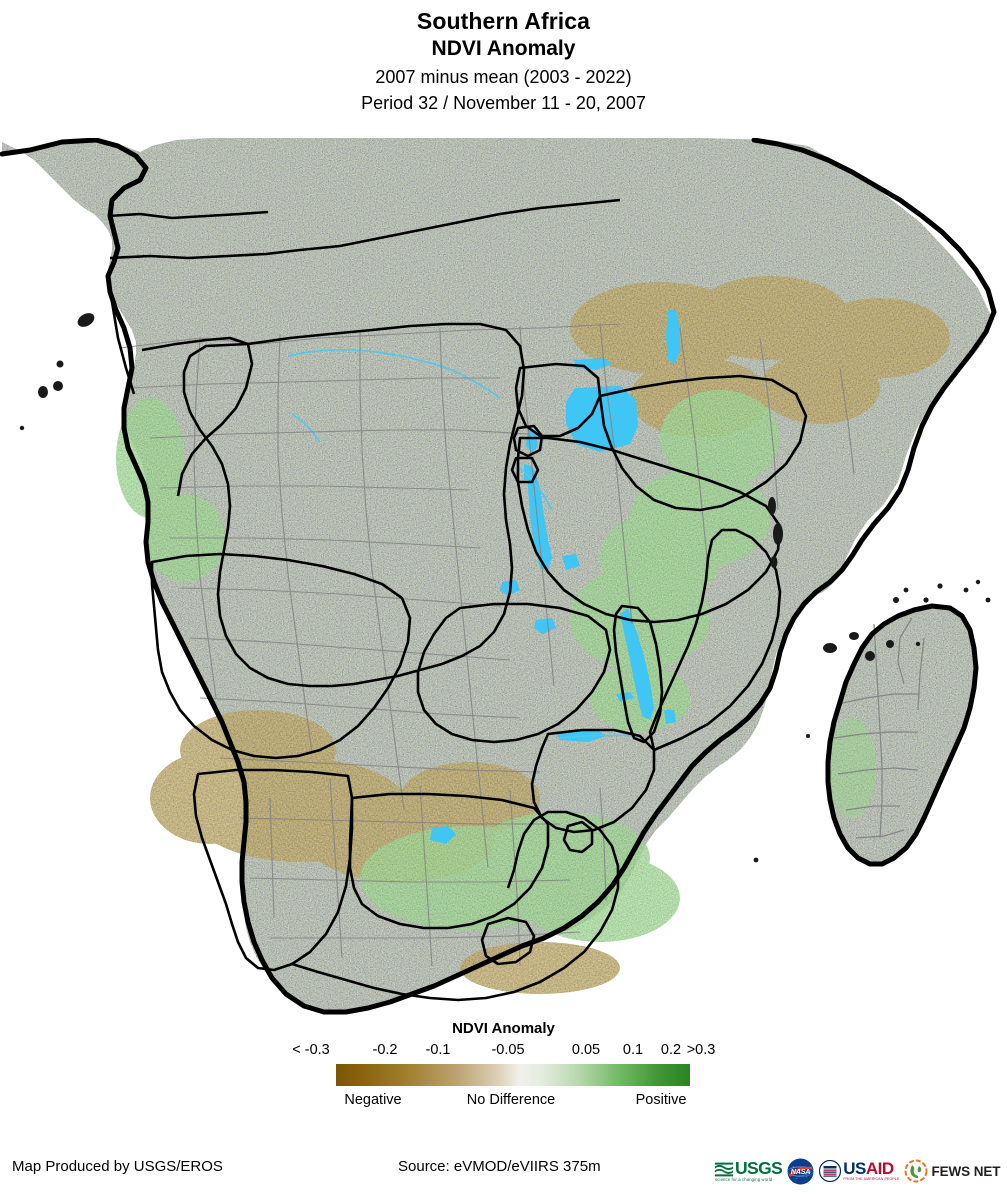 The height and width of the screenshot is (1195, 1007). I want to click on lake-chilwa, so click(670, 717).